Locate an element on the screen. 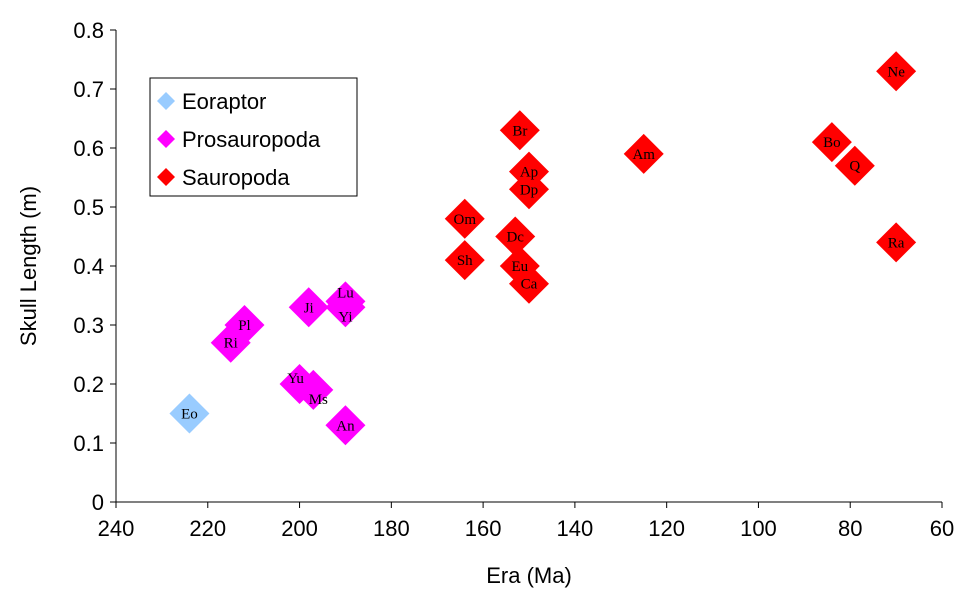 The height and width of the screenshot is (600, 977). point-label: Ms is located at coordinates (318, 400).